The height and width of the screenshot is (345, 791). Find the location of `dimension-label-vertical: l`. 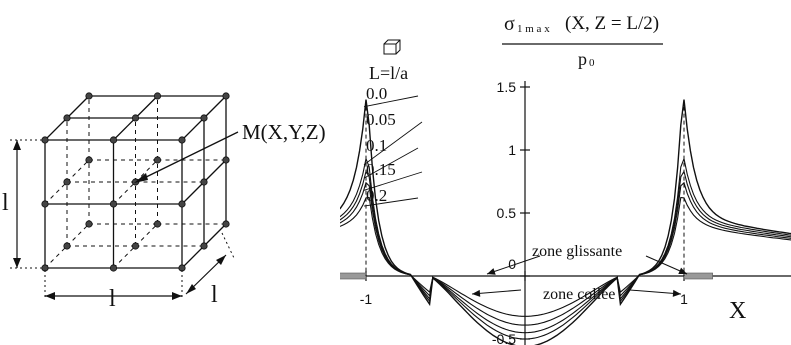

dimension-label-vertical: l is located at coordinates (5, 203).